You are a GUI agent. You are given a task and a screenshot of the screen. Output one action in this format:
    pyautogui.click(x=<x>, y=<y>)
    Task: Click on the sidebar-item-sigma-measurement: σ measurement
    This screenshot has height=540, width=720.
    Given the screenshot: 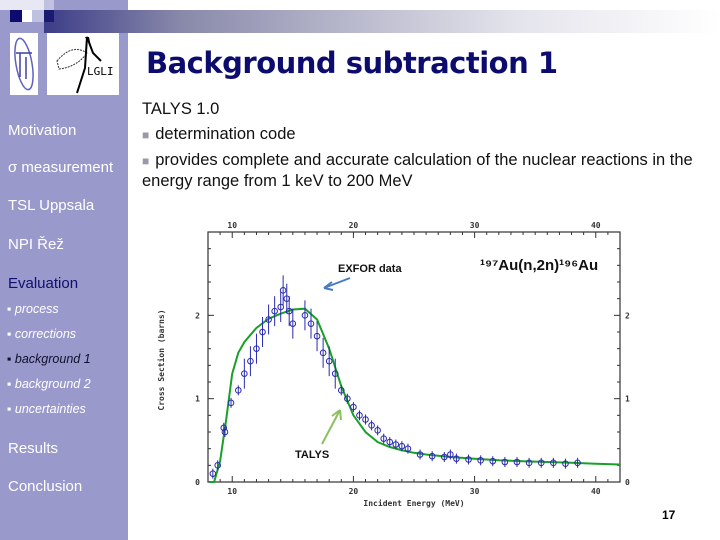 What is the action you would take?
    pyautogui.click(x=61, y=167)
    